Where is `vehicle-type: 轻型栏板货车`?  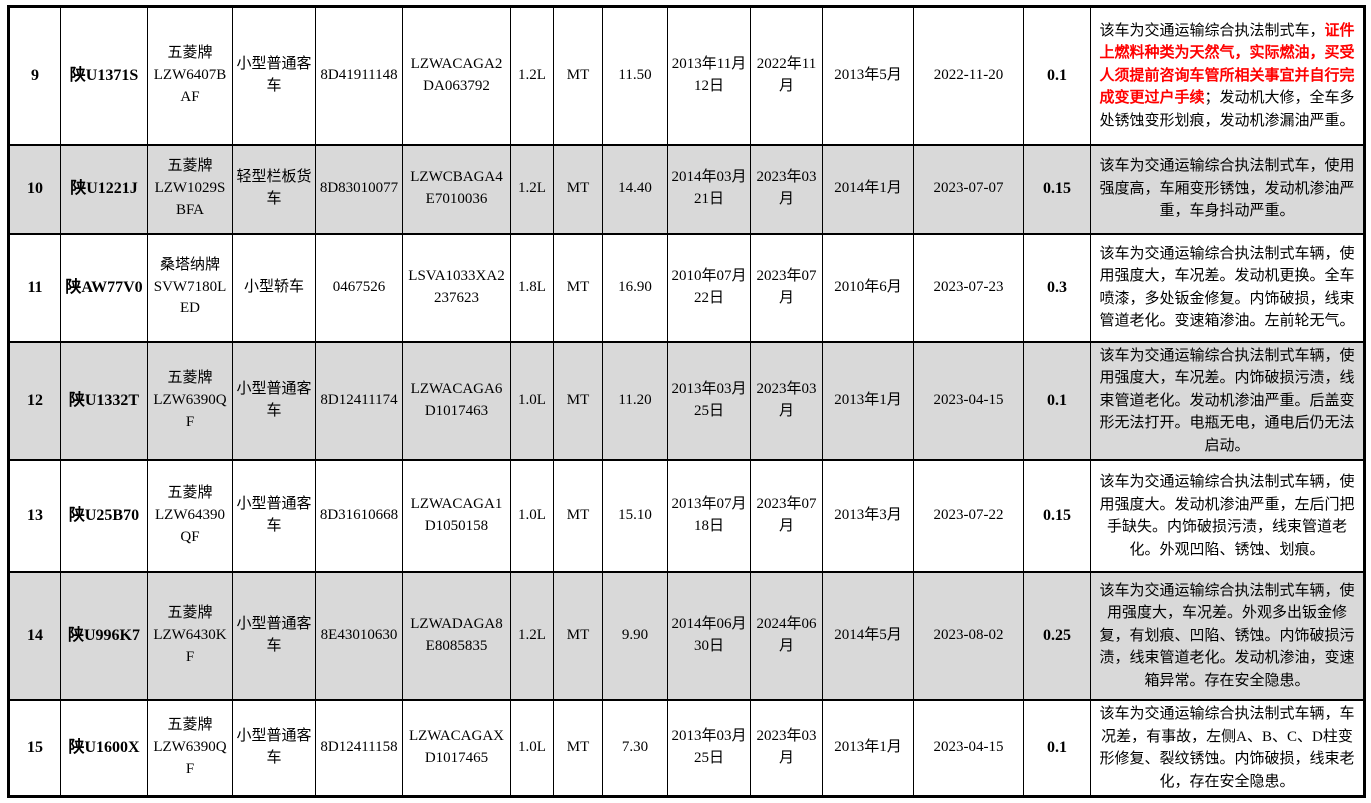
vehicle-type: 轻型栏板货车 is located at coordinates (274, 189).